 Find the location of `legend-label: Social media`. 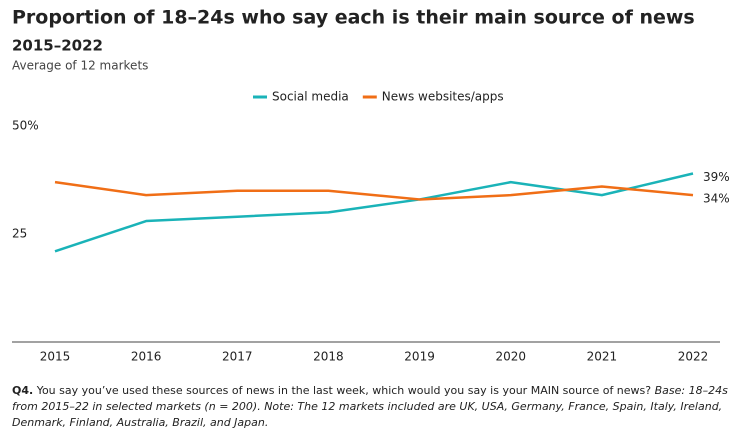

legend-label: Social media is located at coordinates (310, 97).